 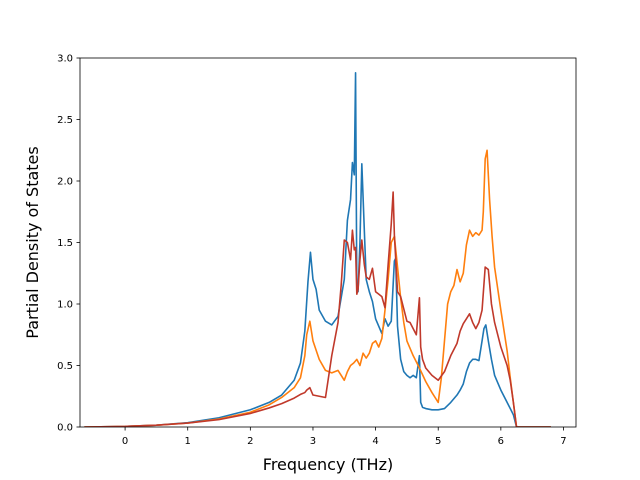 I want to click on x-tick-label: 7, so click(x=563, y=441).